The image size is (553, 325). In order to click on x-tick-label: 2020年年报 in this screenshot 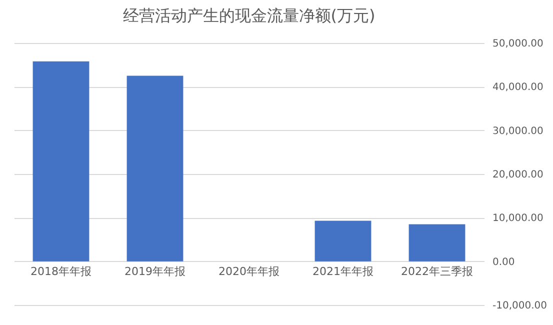, I will do `click(249, 271)`.